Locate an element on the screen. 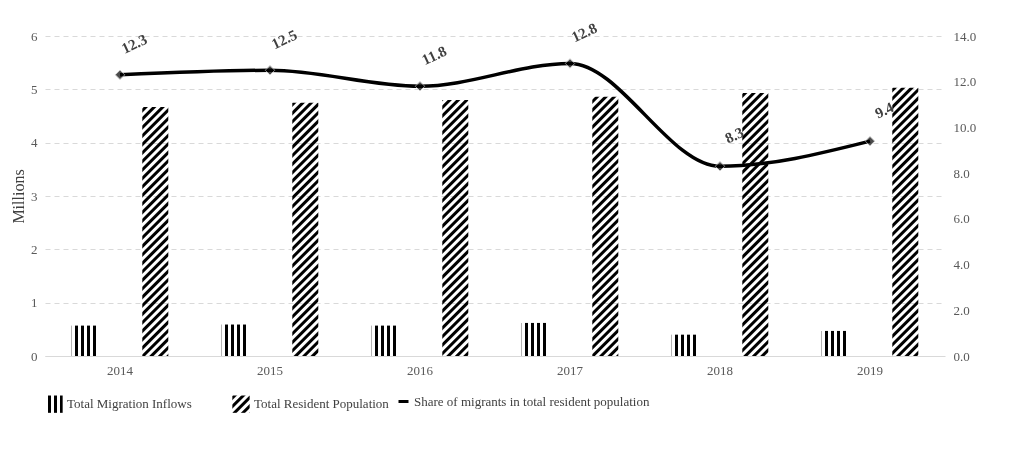 This screenshot has width=1025, height=457. y2-tick-label: 2.0 is located at coordinates (961, 310).